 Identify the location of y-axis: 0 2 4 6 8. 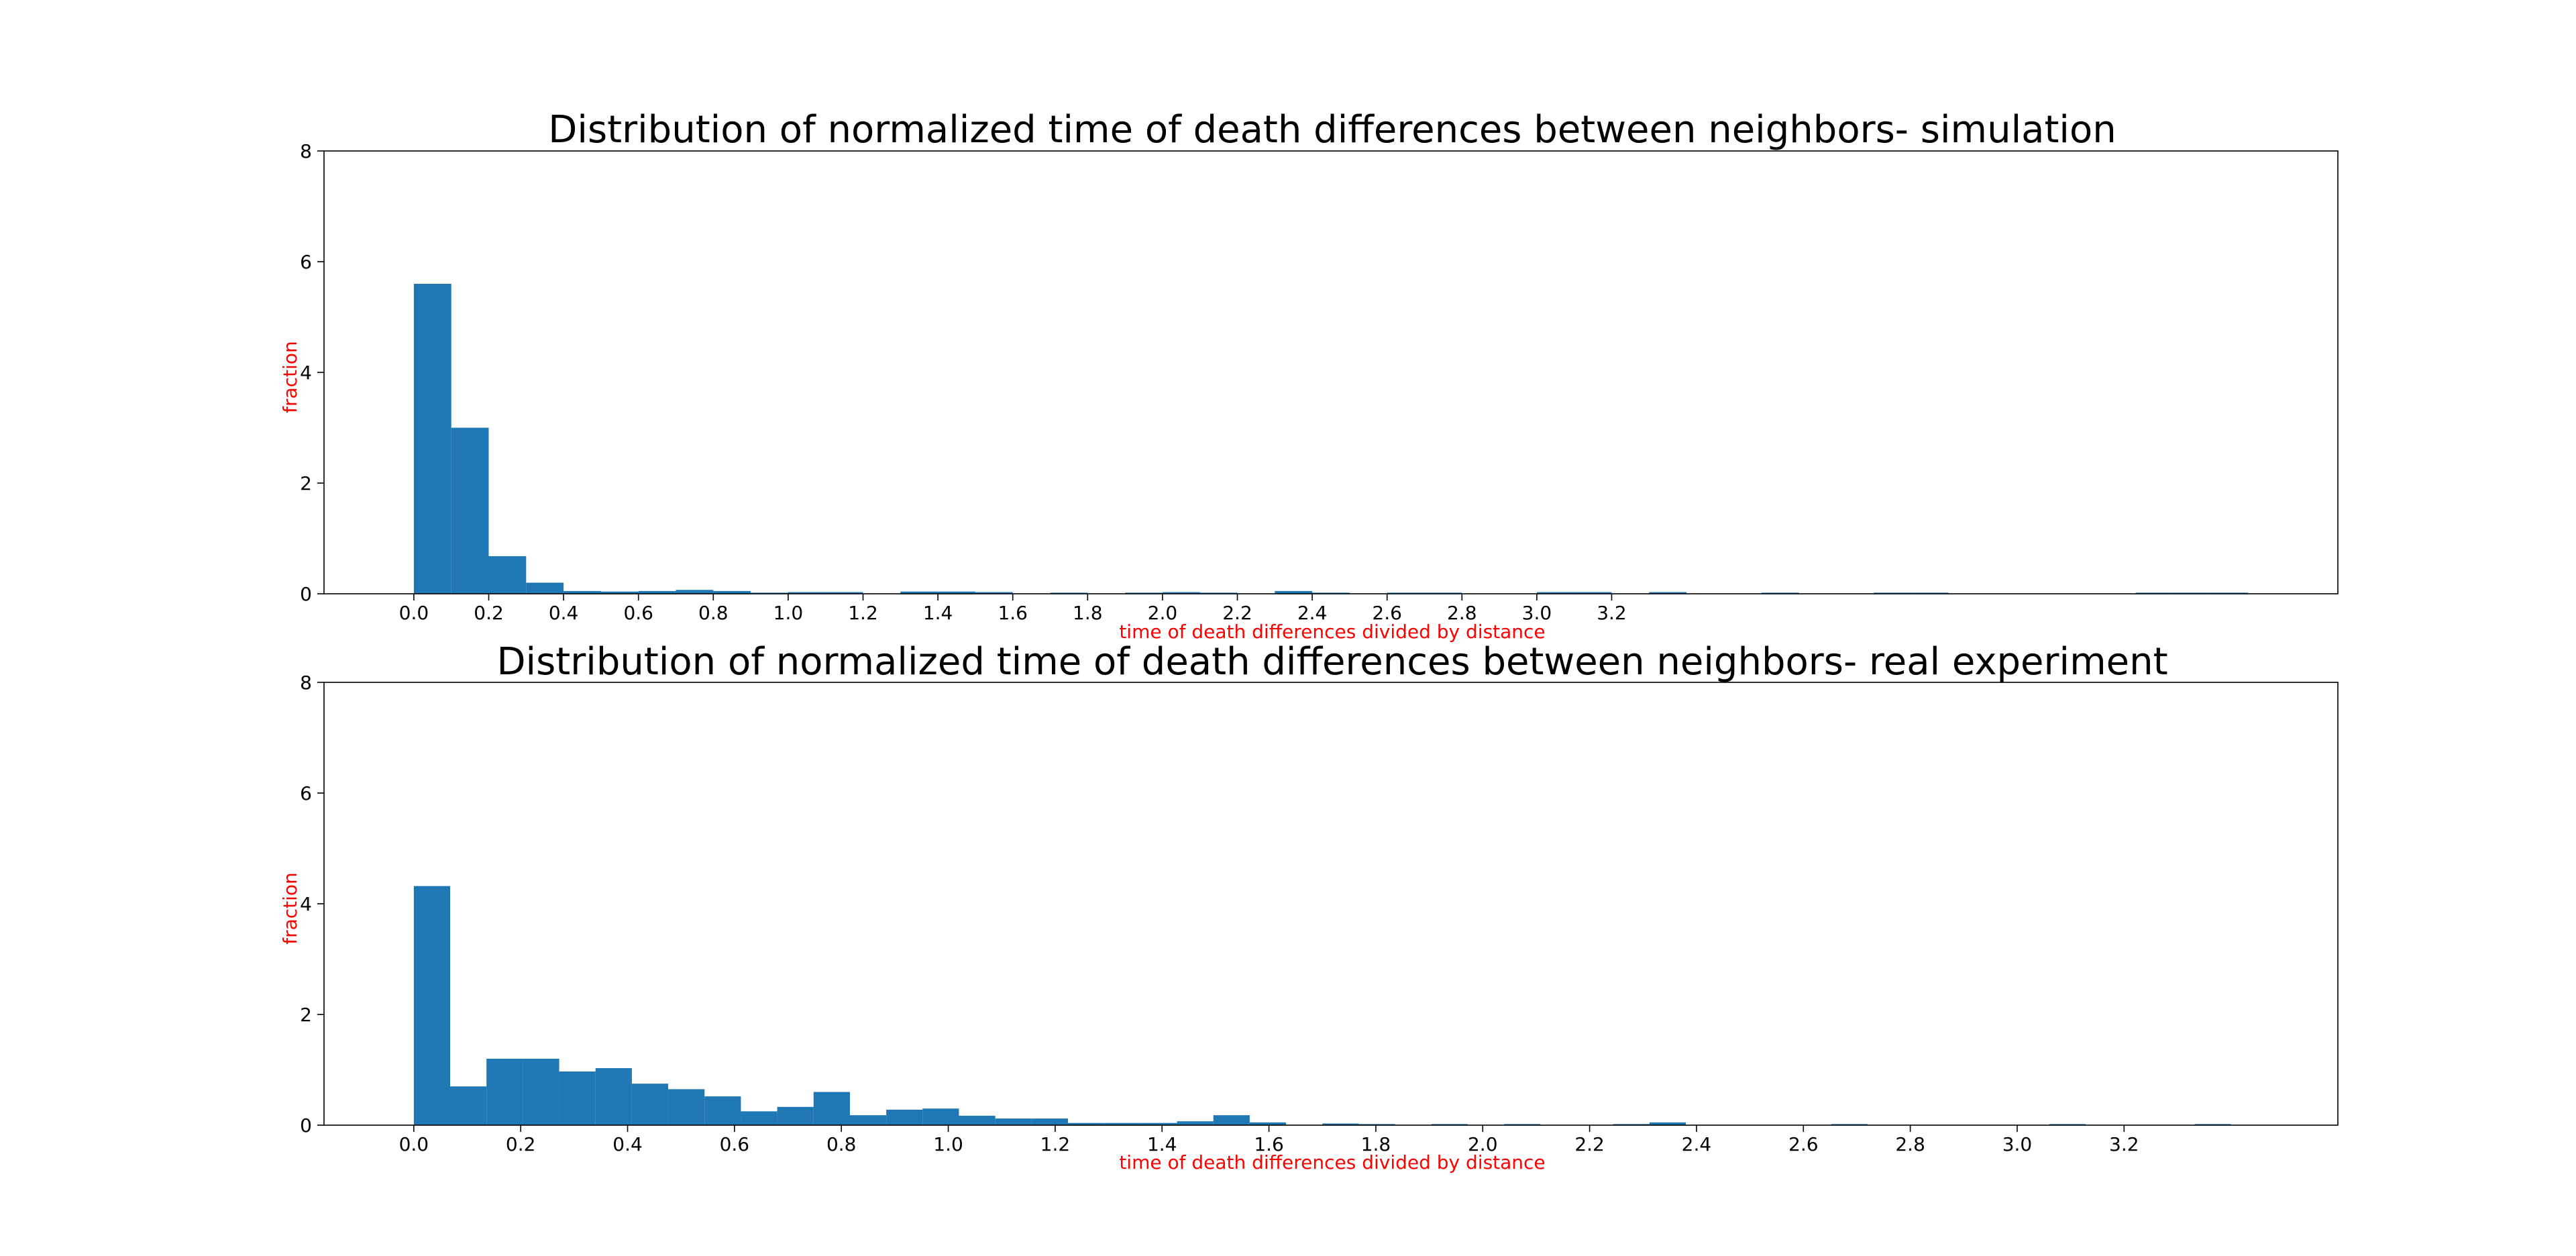
(312, 372).